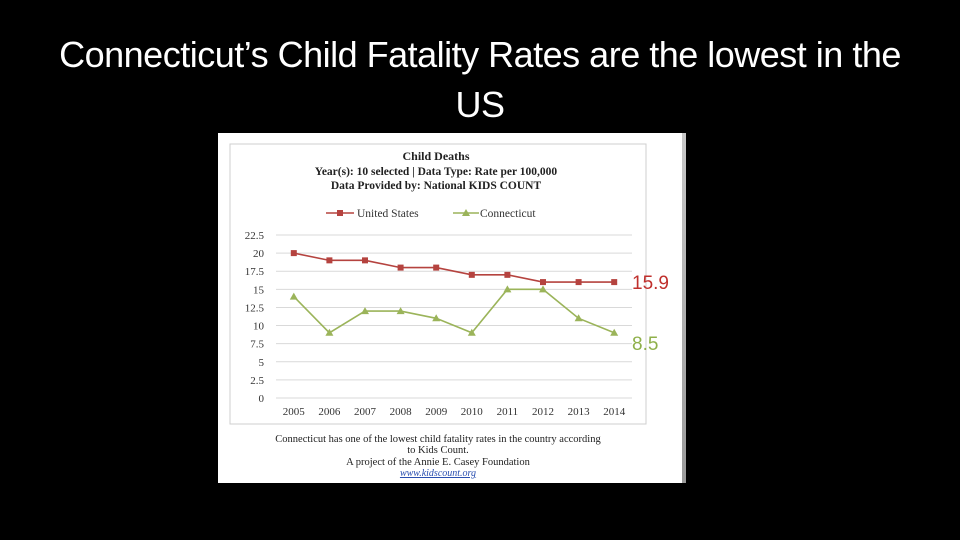 The image size is (960, 540). What do you see at coordinates (262, 399) in the screenshot?
I see `y-tick-label: 0` at bounding box center [262, 399].